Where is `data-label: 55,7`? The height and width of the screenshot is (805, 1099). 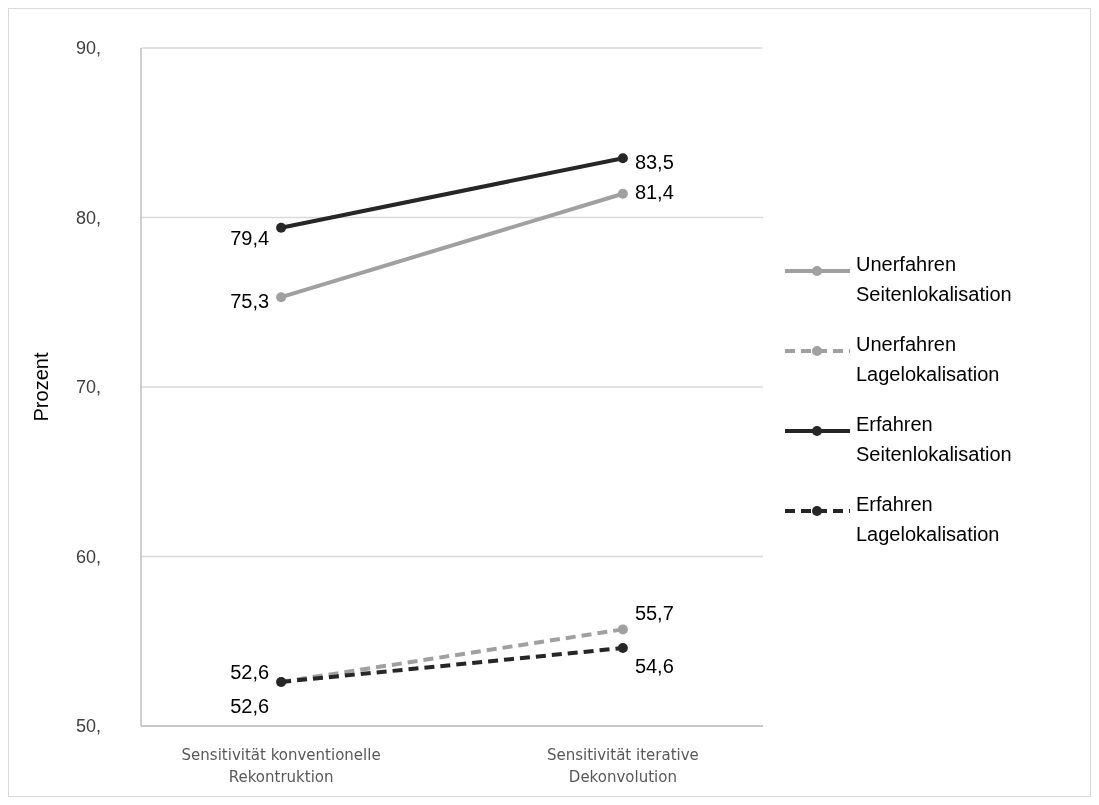 data-label: 55,7 is located at coordinates (654, 613).